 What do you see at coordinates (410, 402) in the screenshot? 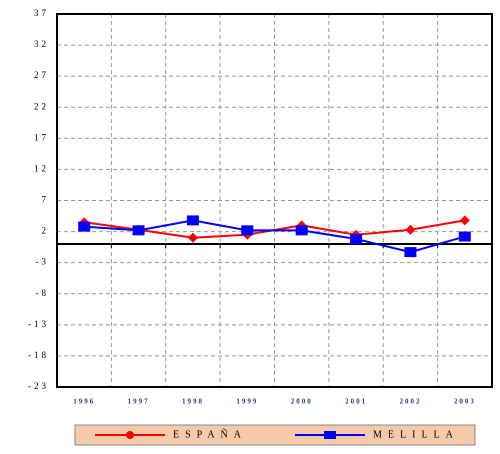
I see `x-tick-label: 2002` at bounding box center [410, 402].